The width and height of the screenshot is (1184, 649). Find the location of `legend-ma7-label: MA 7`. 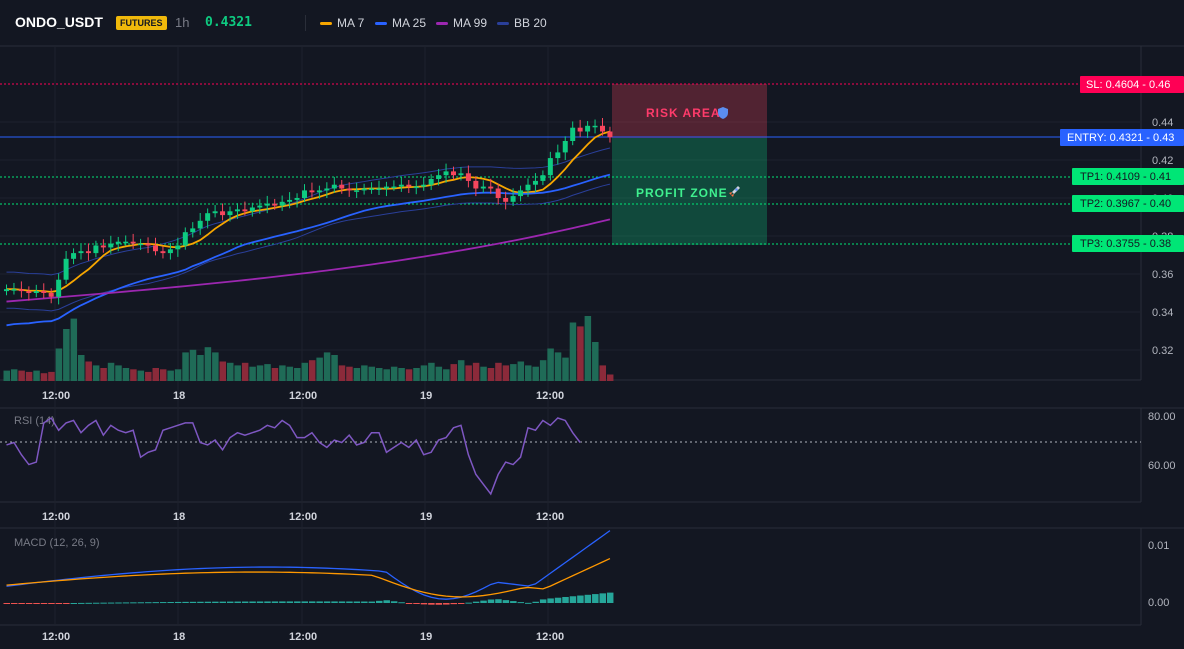

legend-ma7-label: MA 7 is located at coordinates (351, 23).